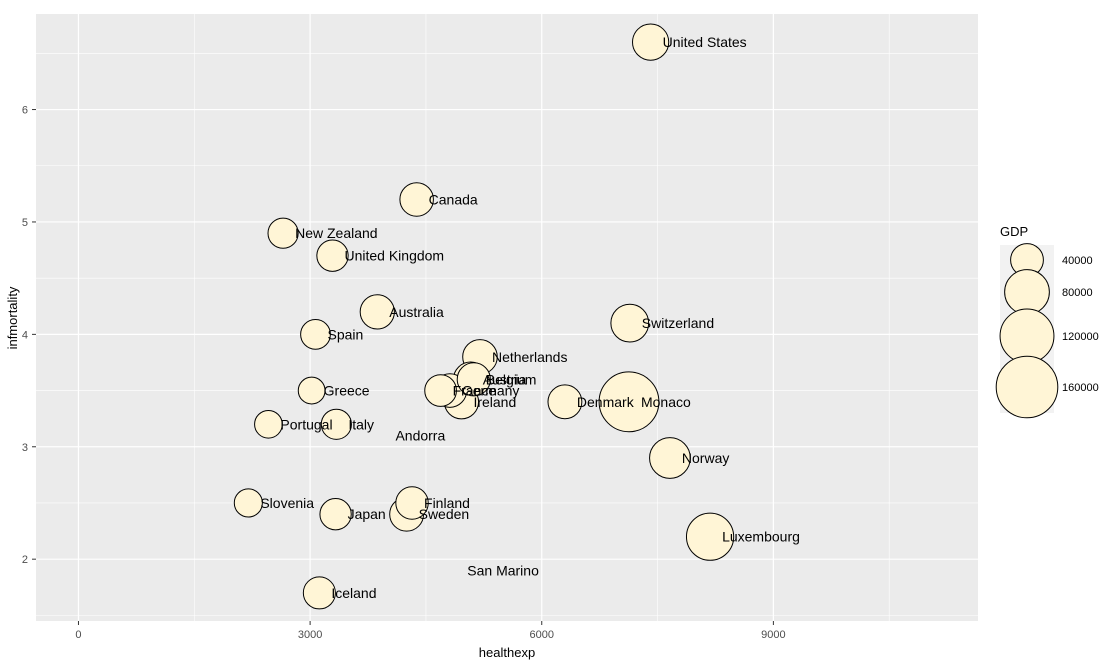 This screenshot has height=665, width=1114. What do you see at coordinates (678, 323) in the screenshot?
I see `point-label: Switzerland` at bounding box center [678, 323].